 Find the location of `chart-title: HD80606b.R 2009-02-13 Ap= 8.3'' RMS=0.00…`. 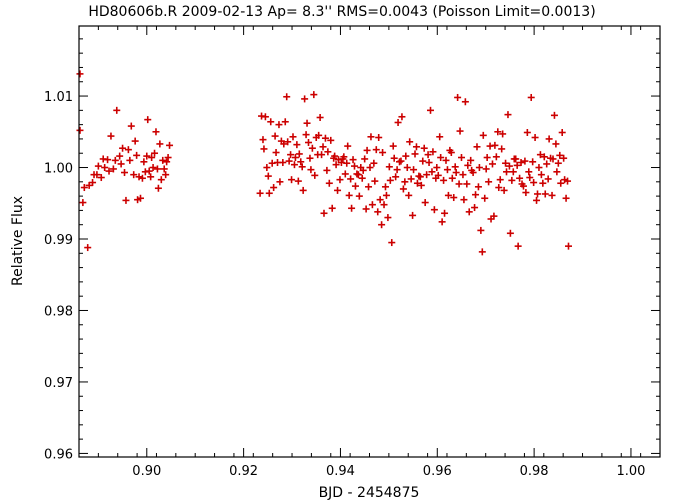

chart-title: HD80606b.R 2009-02-13 Ap= 8.3'' RMS=0.00… is located at coordinates (341, 12).